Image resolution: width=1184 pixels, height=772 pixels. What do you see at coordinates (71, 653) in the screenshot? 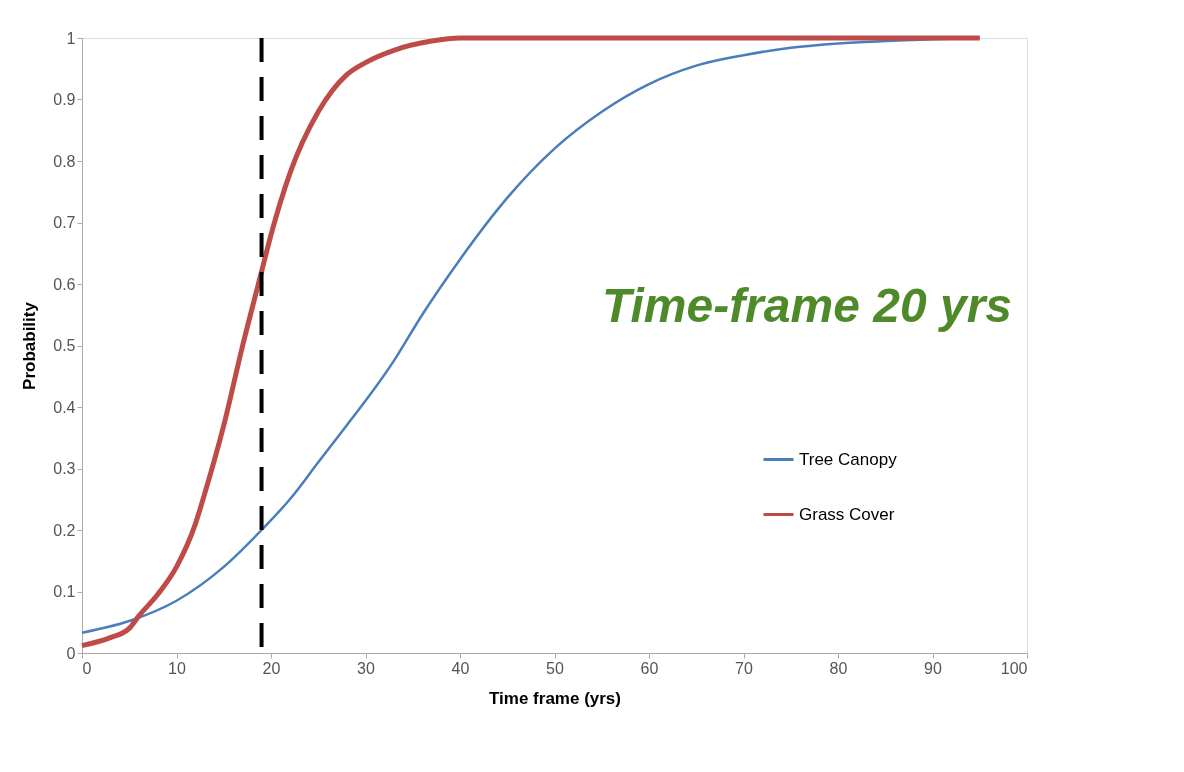
I see `y-tick-label: 0` at bounding box center [71, 653].